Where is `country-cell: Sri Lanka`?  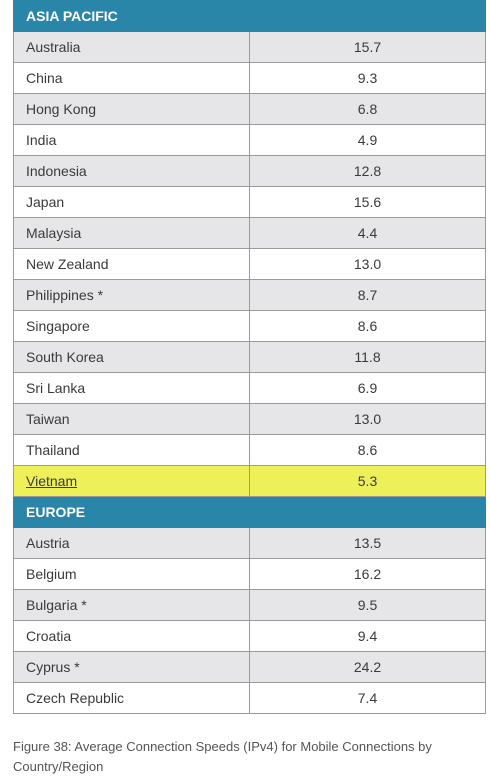 country-cell: Sri Lanka is located at coordinates (131, 388).